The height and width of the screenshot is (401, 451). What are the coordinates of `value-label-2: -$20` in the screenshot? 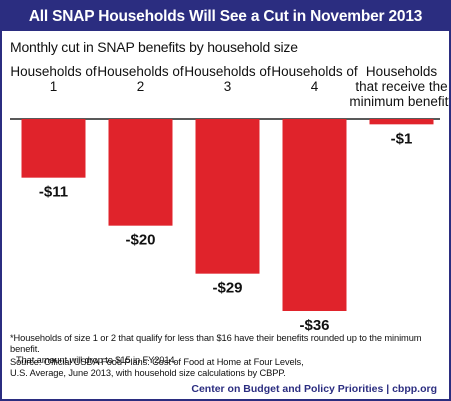 It's located at (140, 240).